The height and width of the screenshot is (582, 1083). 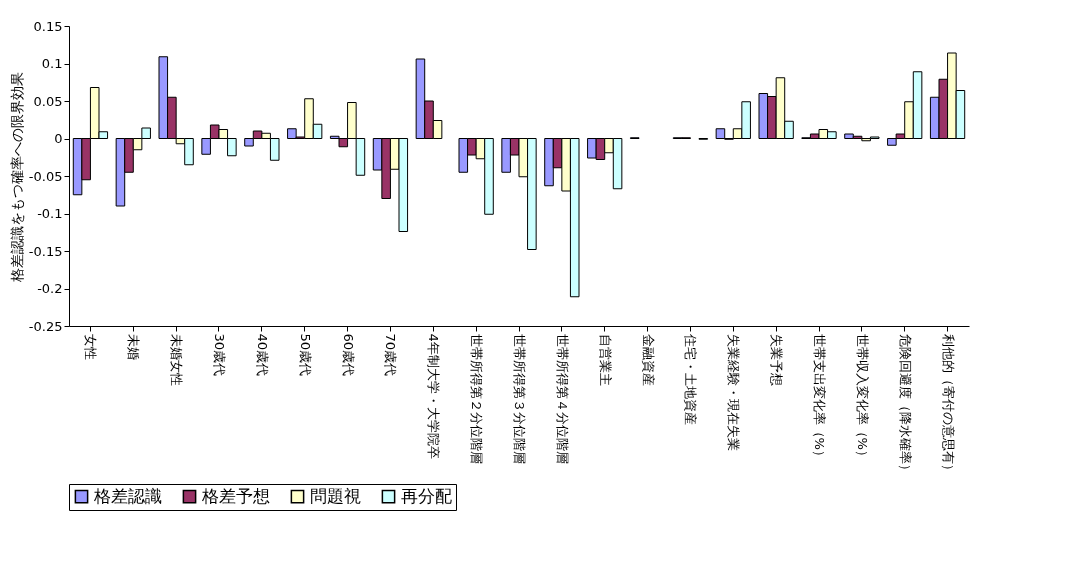 I want to click on y-tick-label: 0.15, so click(x=48, y=26).